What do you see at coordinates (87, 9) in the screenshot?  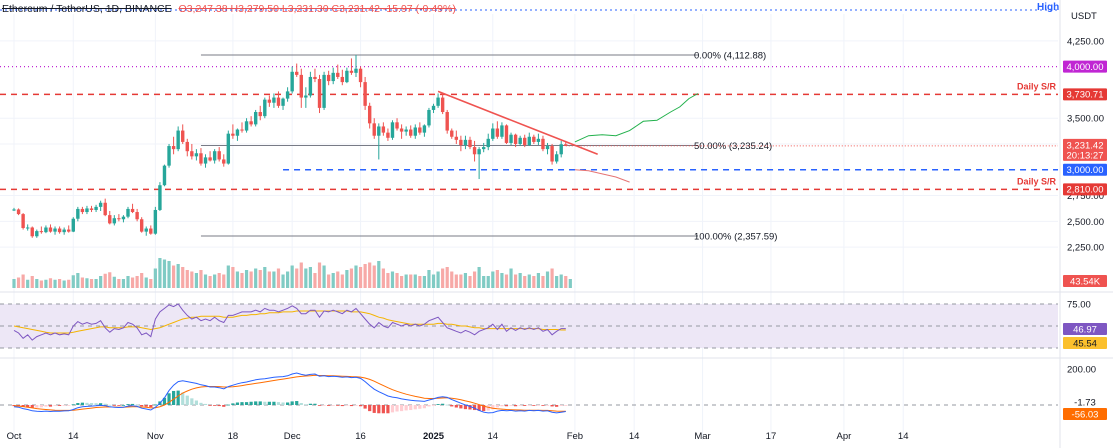 I see `symbol-title: Ethereum / TetherUS, 1D, BINANCE` at bounding box center [87, 9].